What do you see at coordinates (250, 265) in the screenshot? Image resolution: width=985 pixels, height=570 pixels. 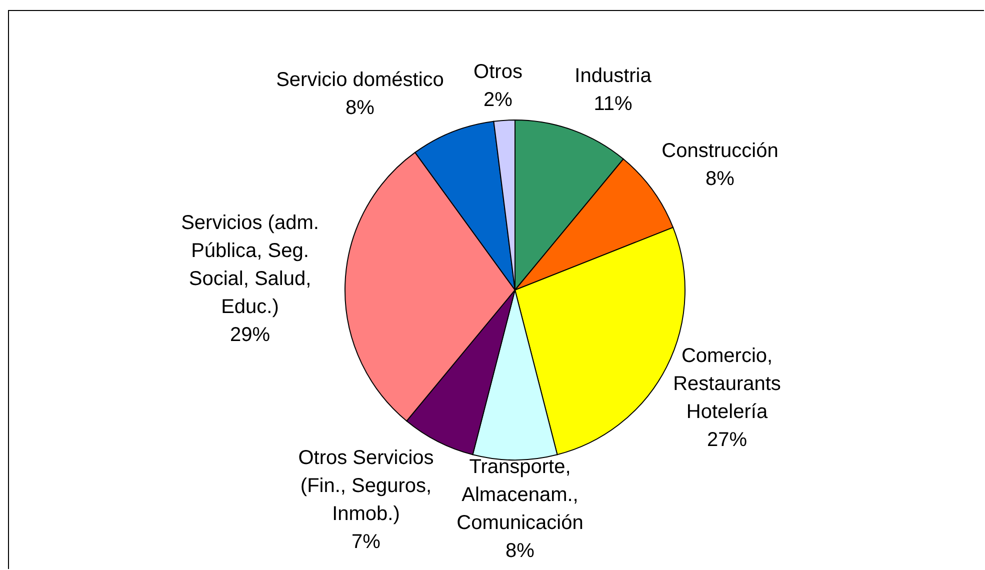 I see `slice-label: Servicios (adm. Pública, Seg. Social, Salud, Educ.)` at bounding box center [250, 265].